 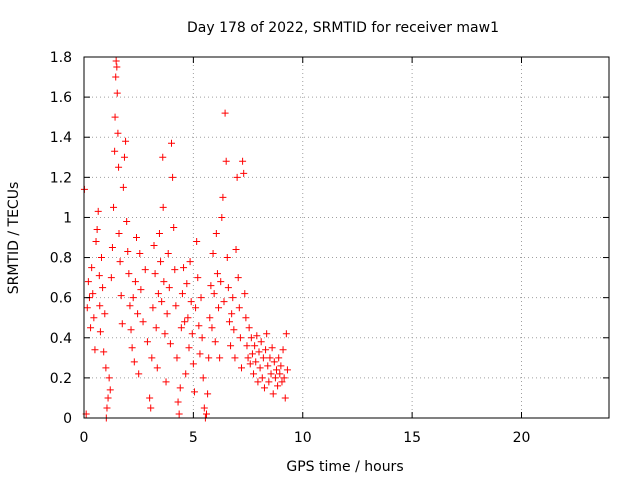 I want to click on x-tick-label: 10, so click(x=303, y=438).